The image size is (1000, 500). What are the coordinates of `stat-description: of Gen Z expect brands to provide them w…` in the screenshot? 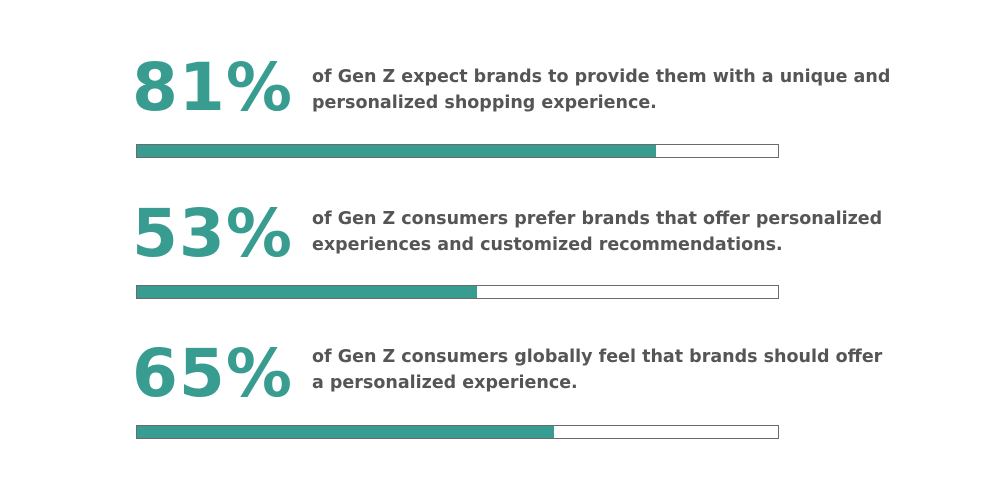 It's located at (601, 90).